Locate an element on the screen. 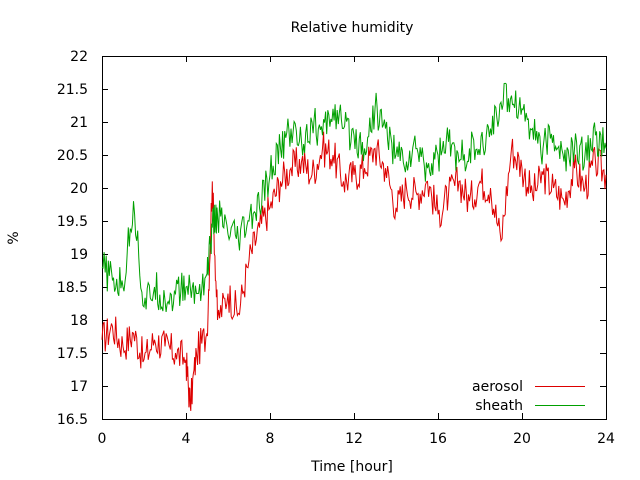 The height and width of the screenshot is (480, 640). y-tick-label: 16.5 is located at coordinates (72, 420).